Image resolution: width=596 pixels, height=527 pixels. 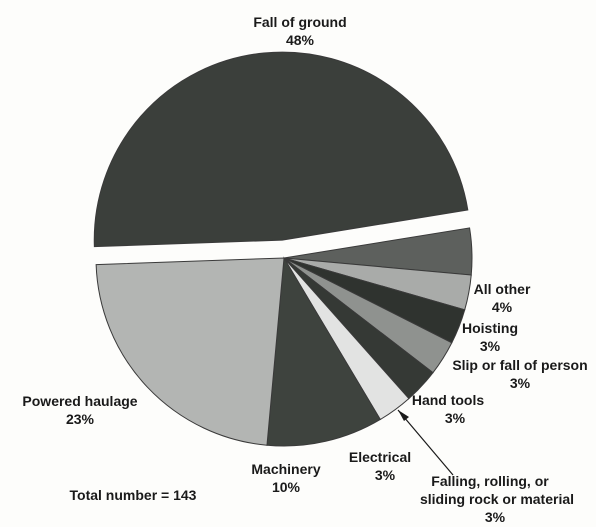 I want to click on label-powered-haulage-value: 23%, so click(x=80, y=419).